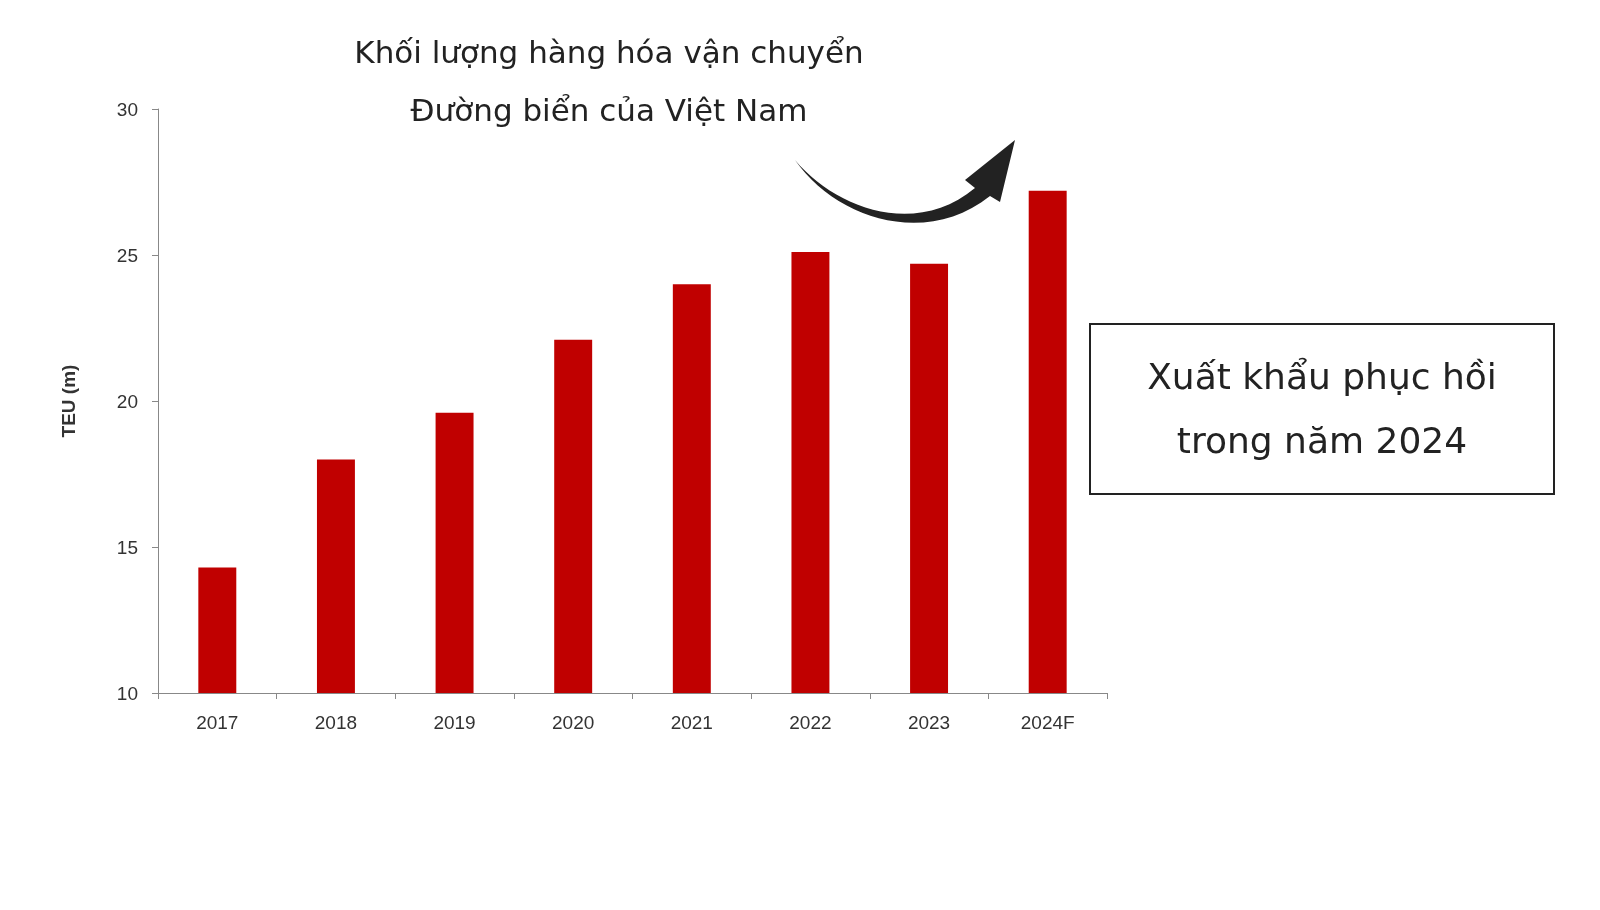 Image resolution: width=1600 pixels, height=910 pixels. Describe the element at coordinates (127, 255) in the screenshot. I see `y-tick-label: 25` at that location.